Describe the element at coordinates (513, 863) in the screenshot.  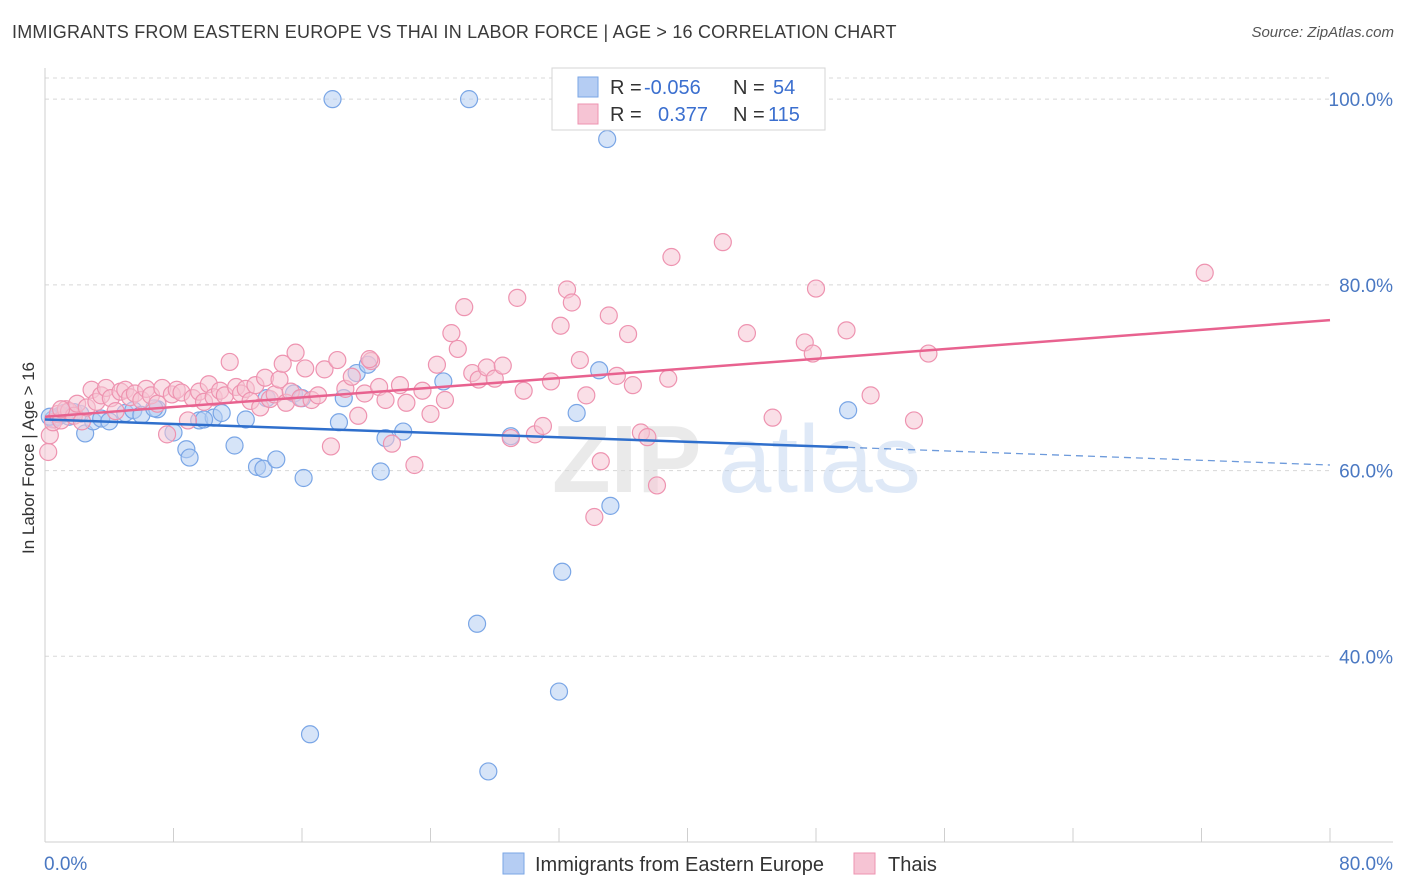
I see `series-legend-swatch-blue` at that location.